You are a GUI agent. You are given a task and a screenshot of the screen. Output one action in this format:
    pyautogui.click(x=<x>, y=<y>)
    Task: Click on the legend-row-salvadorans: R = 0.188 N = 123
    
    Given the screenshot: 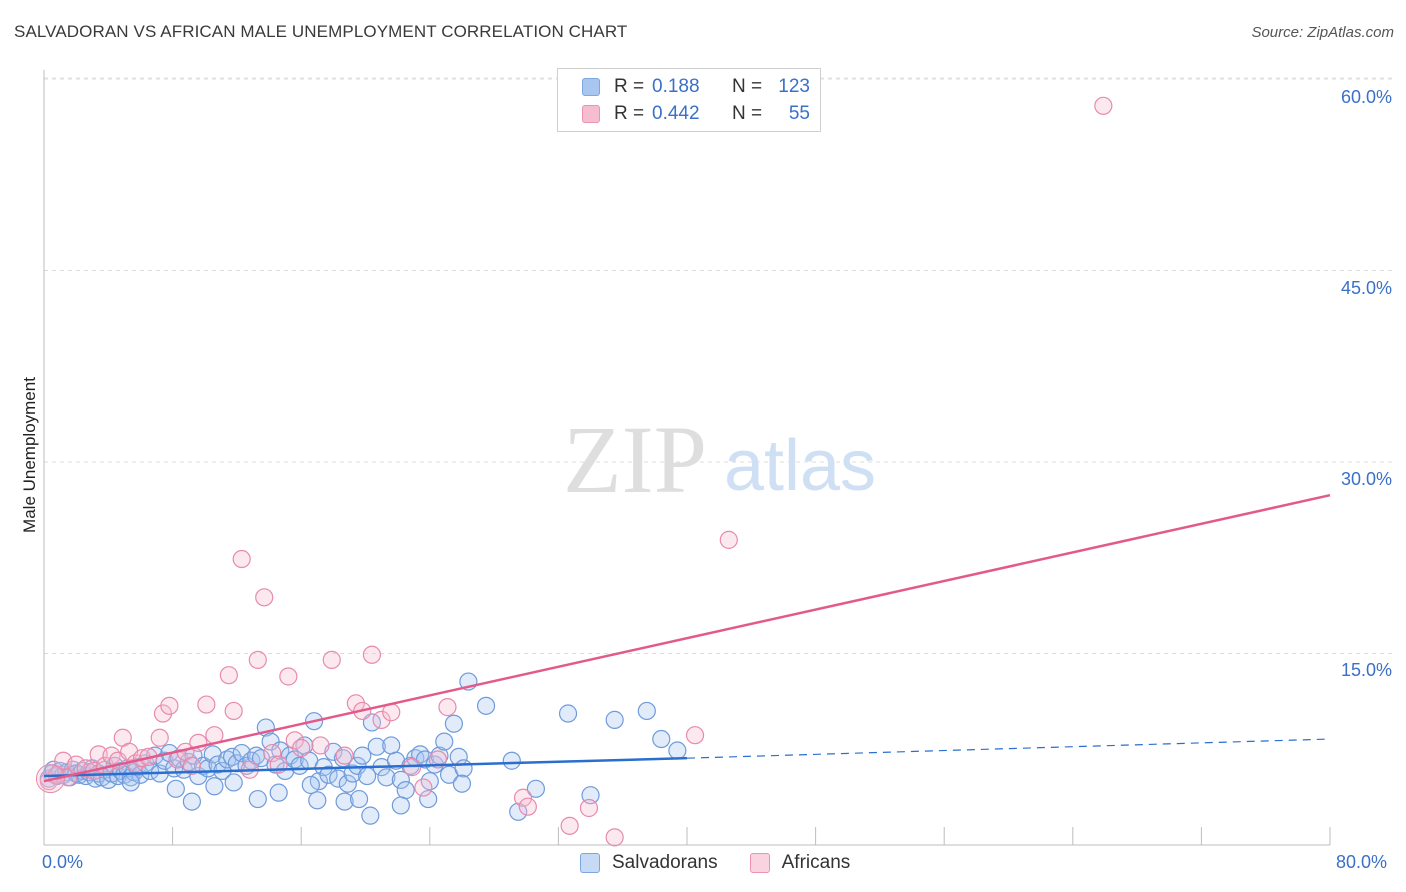 What is the action you would take?
    pyautogui.click(x=696, y=87)
    